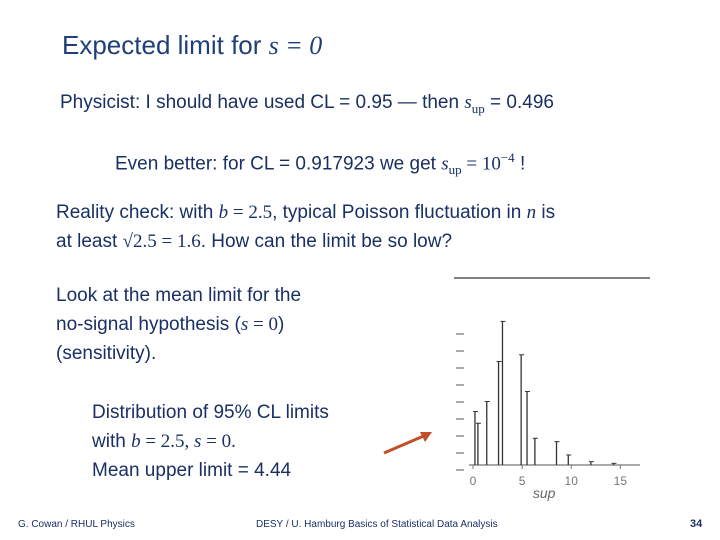 Image resolution: width=720 pixels, height=540 pixels. I want to click on look-s-val: = 0, so click(263, 324).